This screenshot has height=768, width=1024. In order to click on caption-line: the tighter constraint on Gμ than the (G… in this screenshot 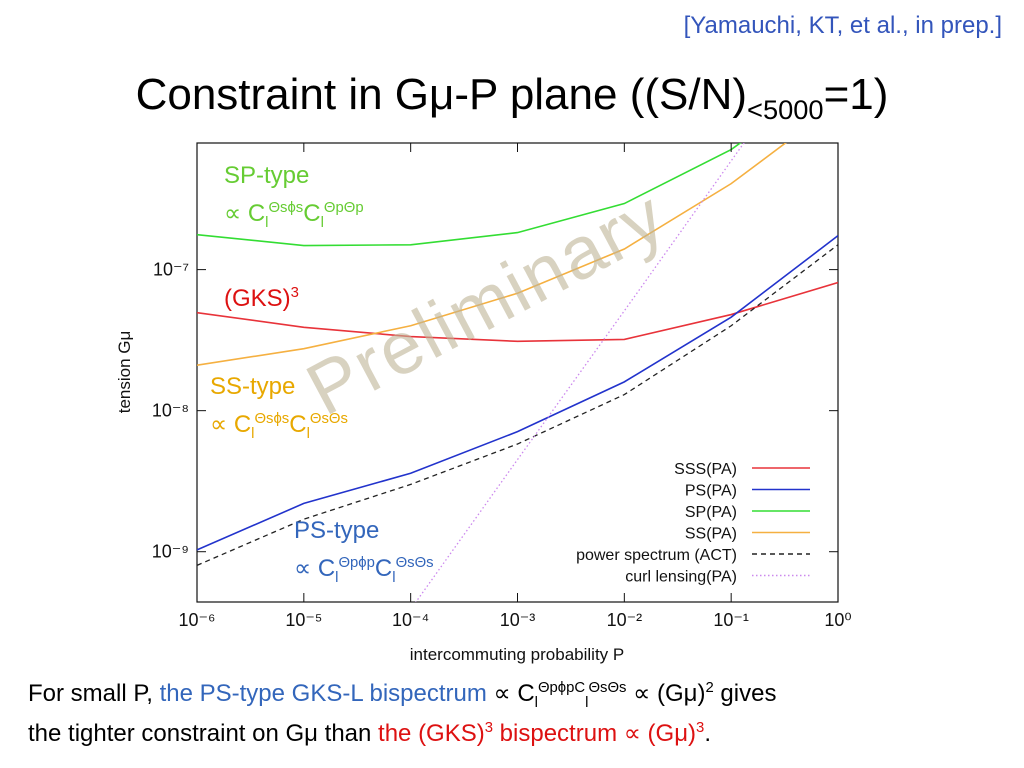, I will do `click(402, 734)`.